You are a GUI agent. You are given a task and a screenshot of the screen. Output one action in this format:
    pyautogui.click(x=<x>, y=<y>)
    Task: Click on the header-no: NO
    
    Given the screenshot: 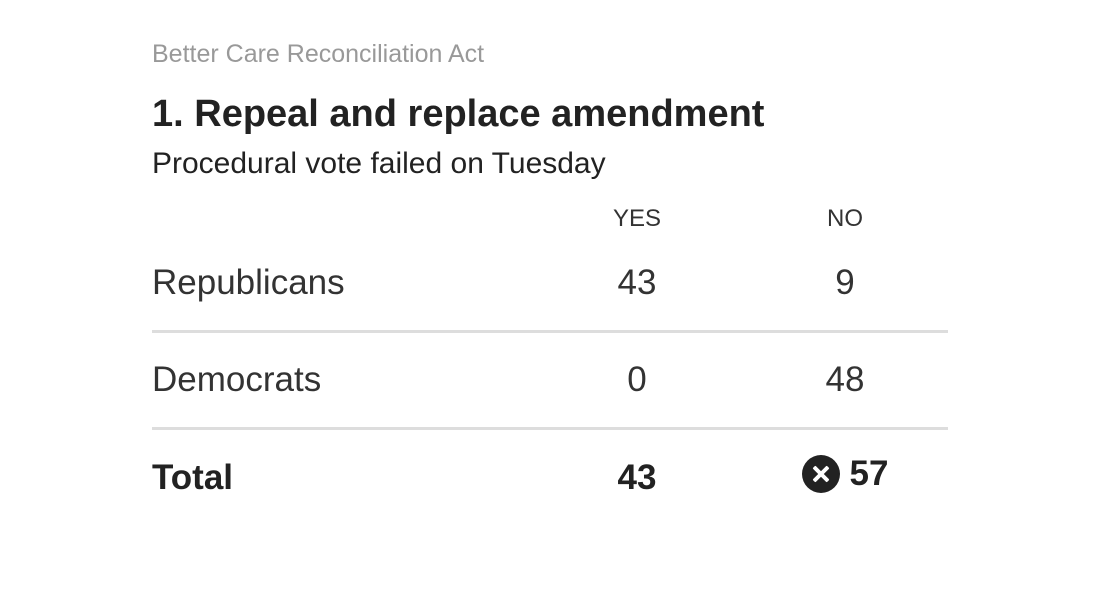 What is the action you would take?
    pyautogui.click(x=845, y=218)
    